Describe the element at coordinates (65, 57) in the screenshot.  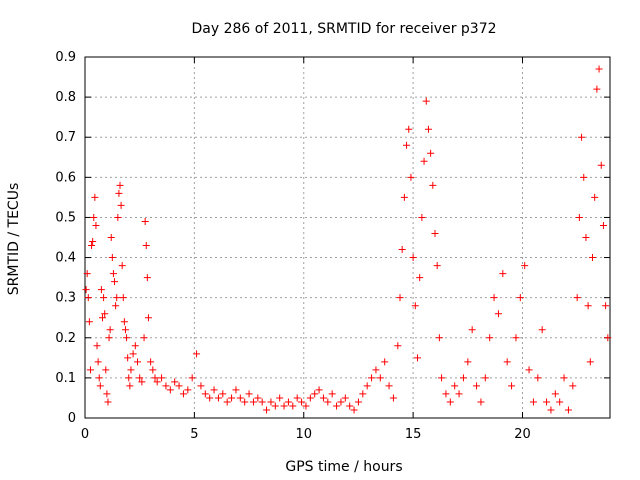
I see `y-tick-label: 0.9` at that location.